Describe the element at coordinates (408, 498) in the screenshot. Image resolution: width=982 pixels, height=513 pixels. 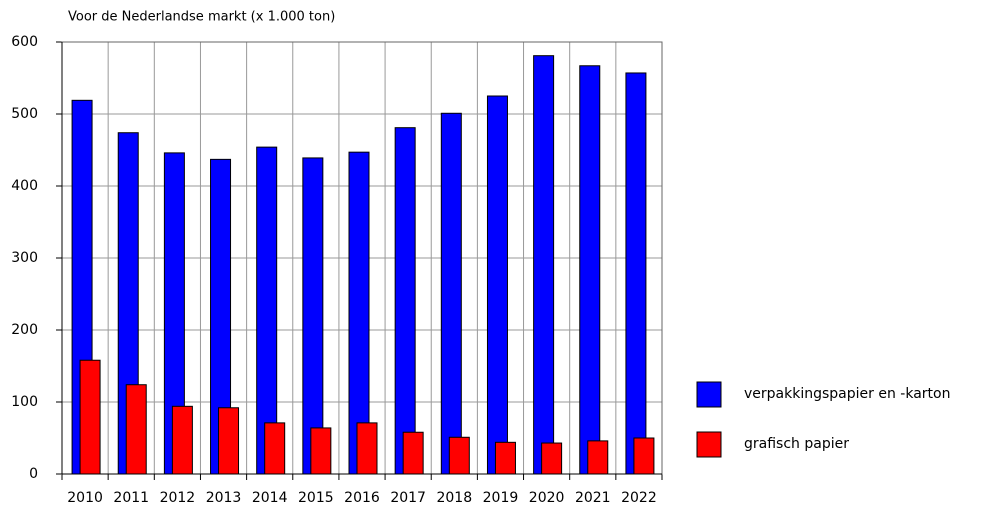
I see `x-tick-label: 2017` at that location.